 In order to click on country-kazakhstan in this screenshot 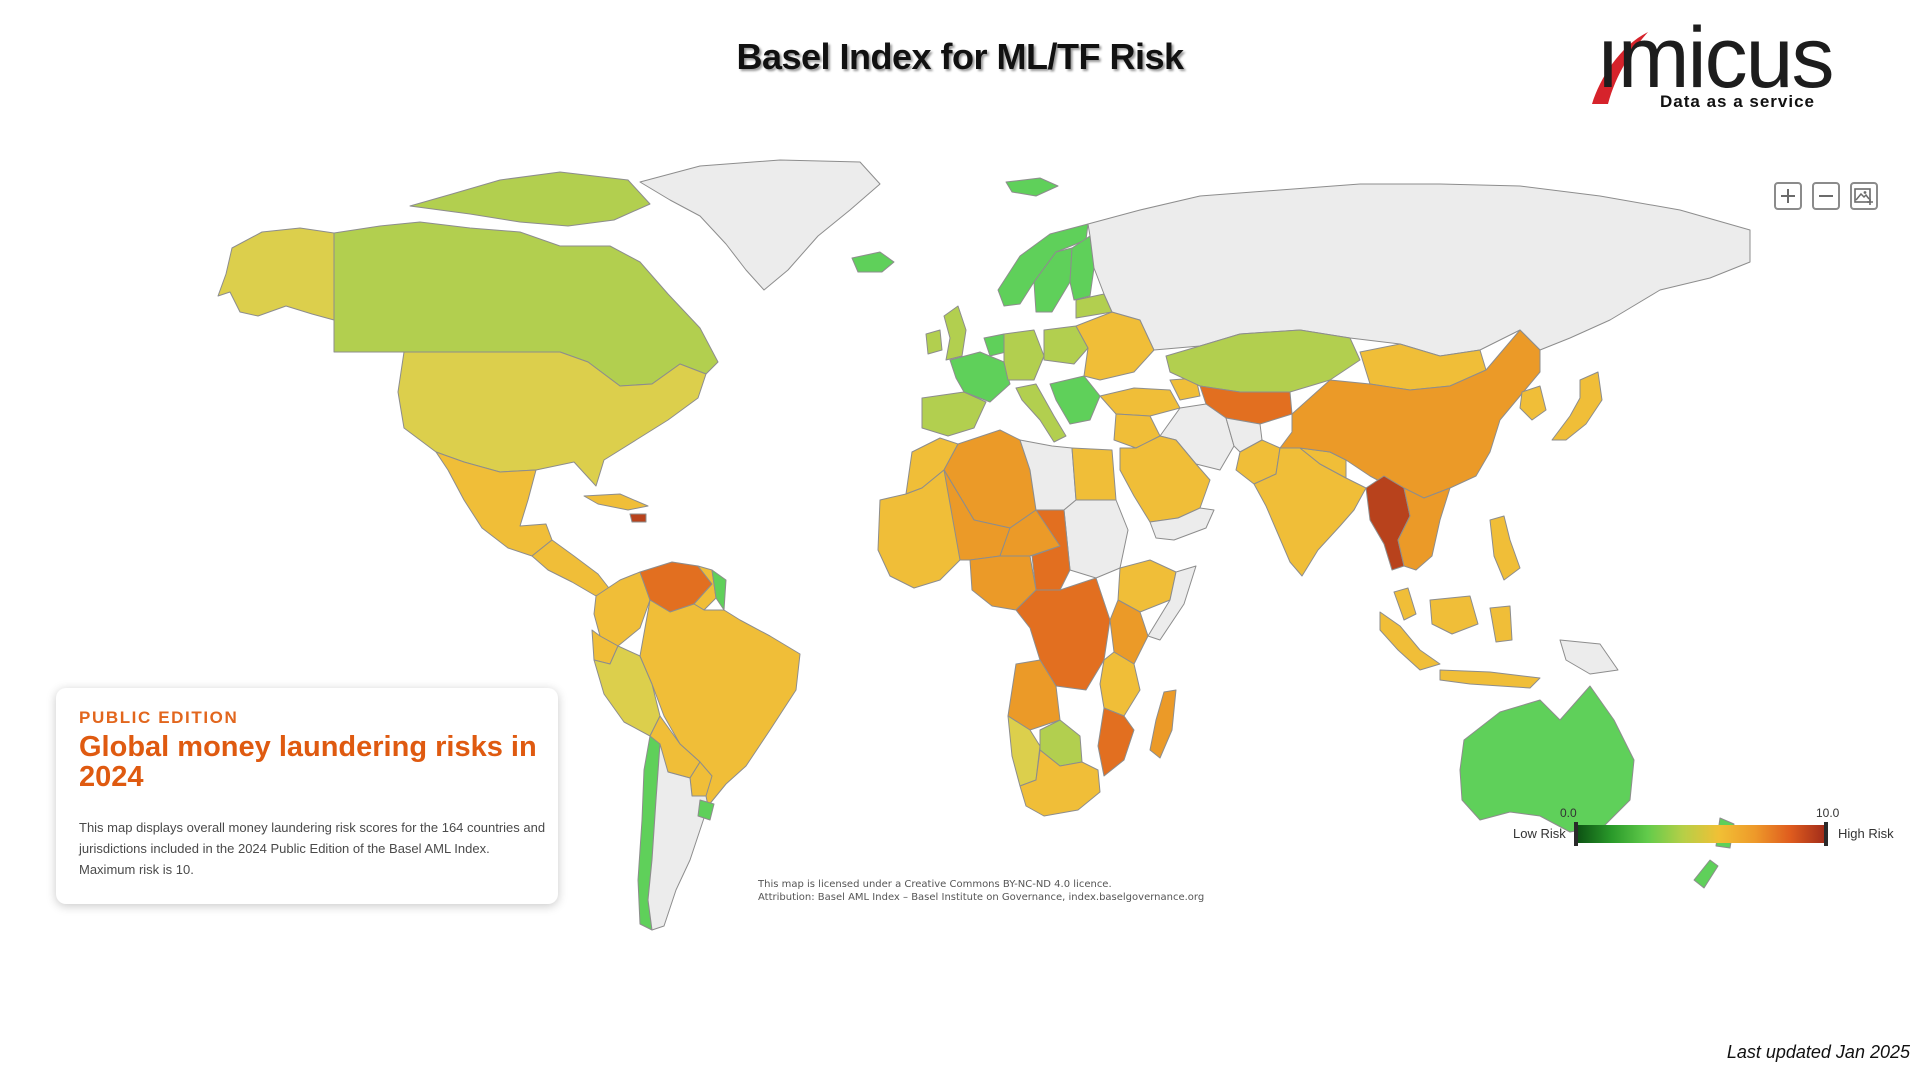, I will do `click(1263, 361)`.